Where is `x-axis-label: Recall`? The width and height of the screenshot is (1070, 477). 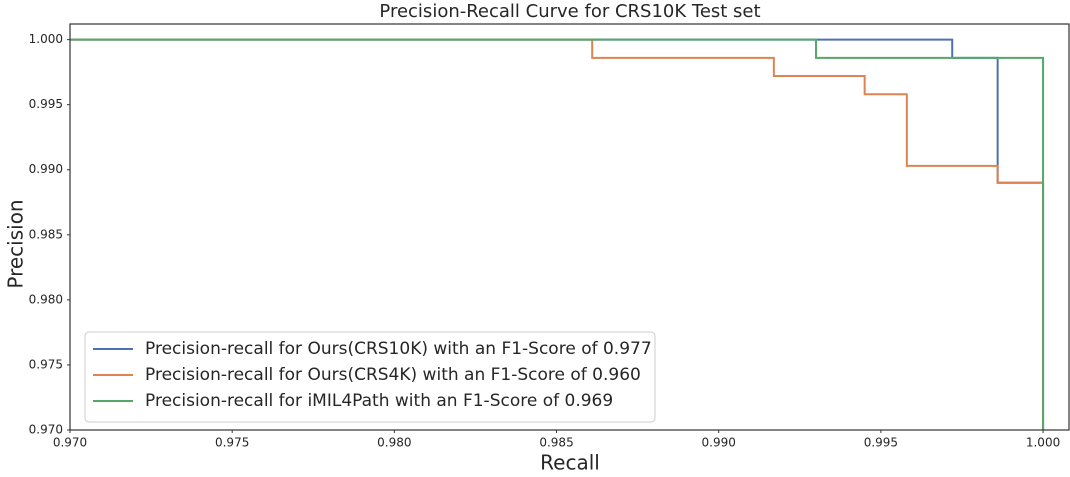
x-axis-label: Recall is located at coordinates (570, 463).